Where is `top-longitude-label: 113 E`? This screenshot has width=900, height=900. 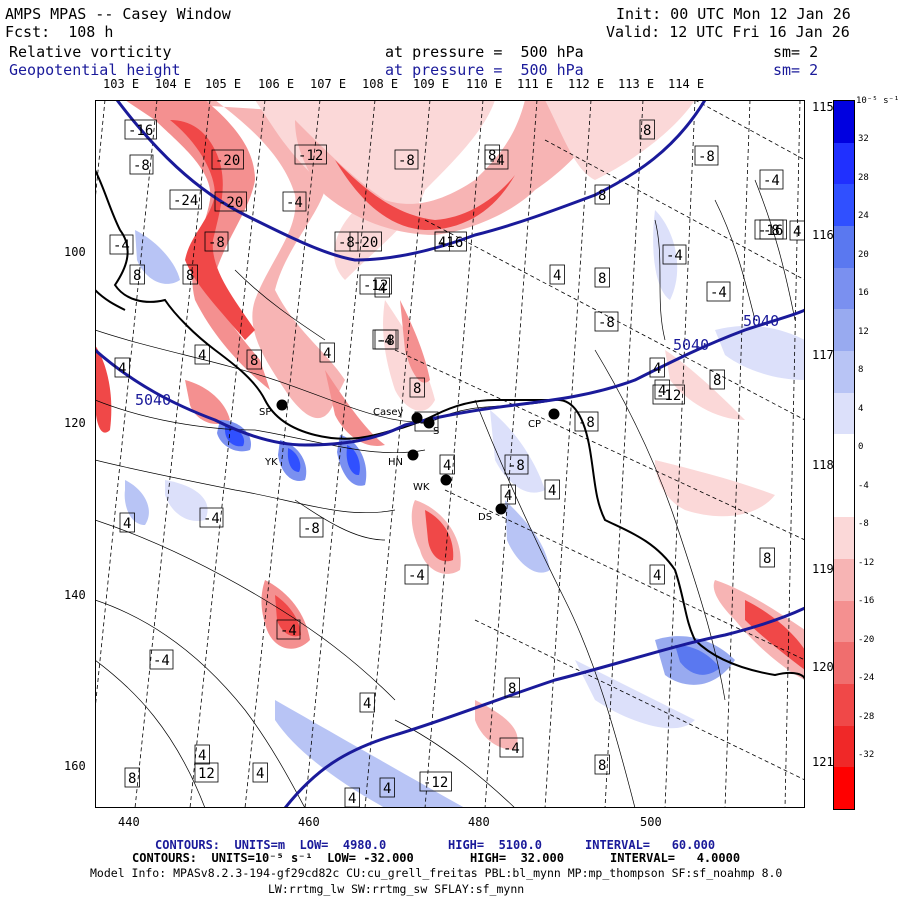
top-longitude-label: 113 E is located at coordinates (636, 84).